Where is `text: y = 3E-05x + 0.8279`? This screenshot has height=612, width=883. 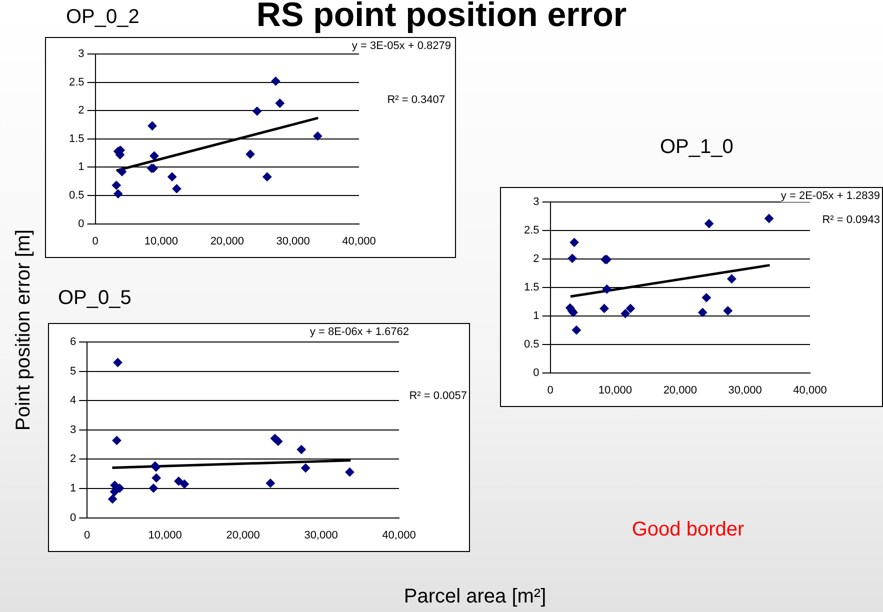
text: y = 3E-05x + 0.8279 is located at coordinates (401, 46).